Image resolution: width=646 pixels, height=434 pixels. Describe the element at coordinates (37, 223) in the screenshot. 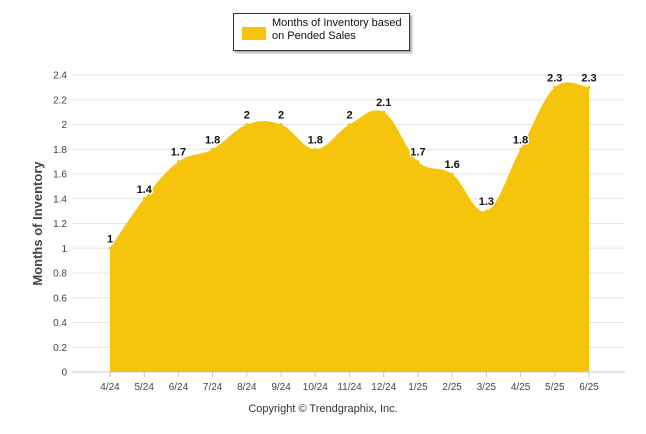

I see `y-axis-title: Months of Inventory` at that location.